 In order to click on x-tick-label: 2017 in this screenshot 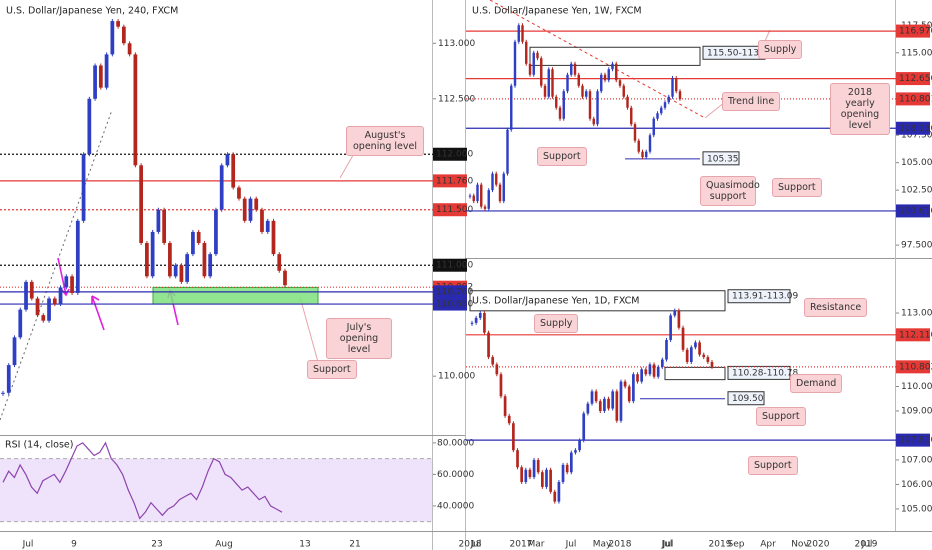, I will do `click(521, 545)`.